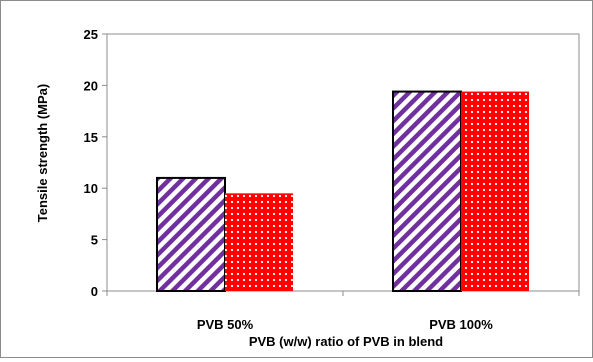 This screenshot has height=362, width=593. I want to click on x-tick-label: PVB 50%, so click(225, 324).